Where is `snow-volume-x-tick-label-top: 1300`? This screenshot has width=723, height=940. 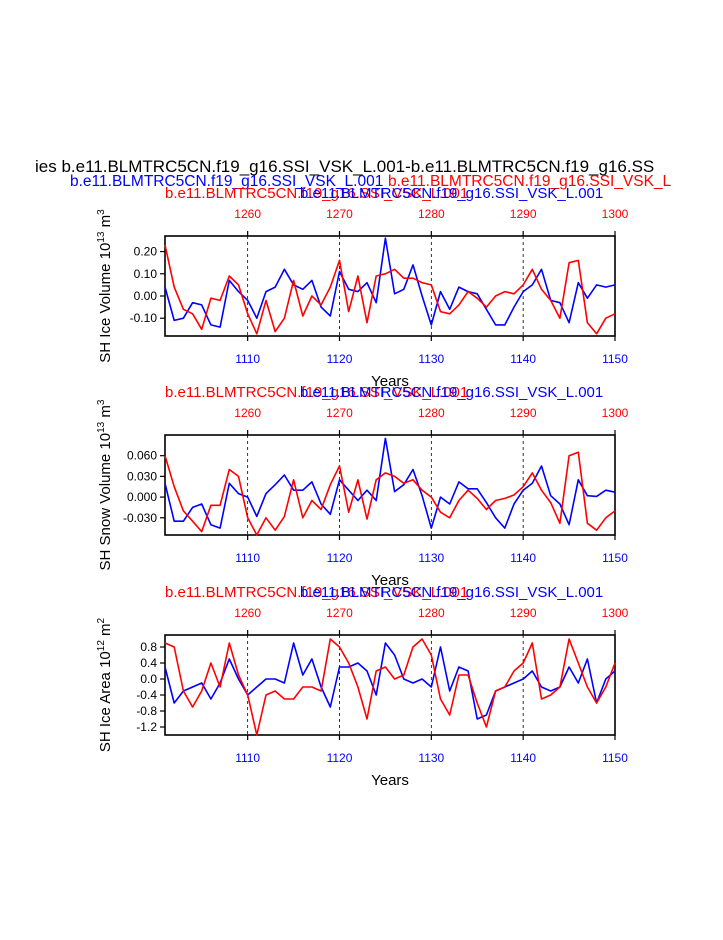
snow-volume-x-tick-label-top: 1300 is located at coordinates (615, 413).